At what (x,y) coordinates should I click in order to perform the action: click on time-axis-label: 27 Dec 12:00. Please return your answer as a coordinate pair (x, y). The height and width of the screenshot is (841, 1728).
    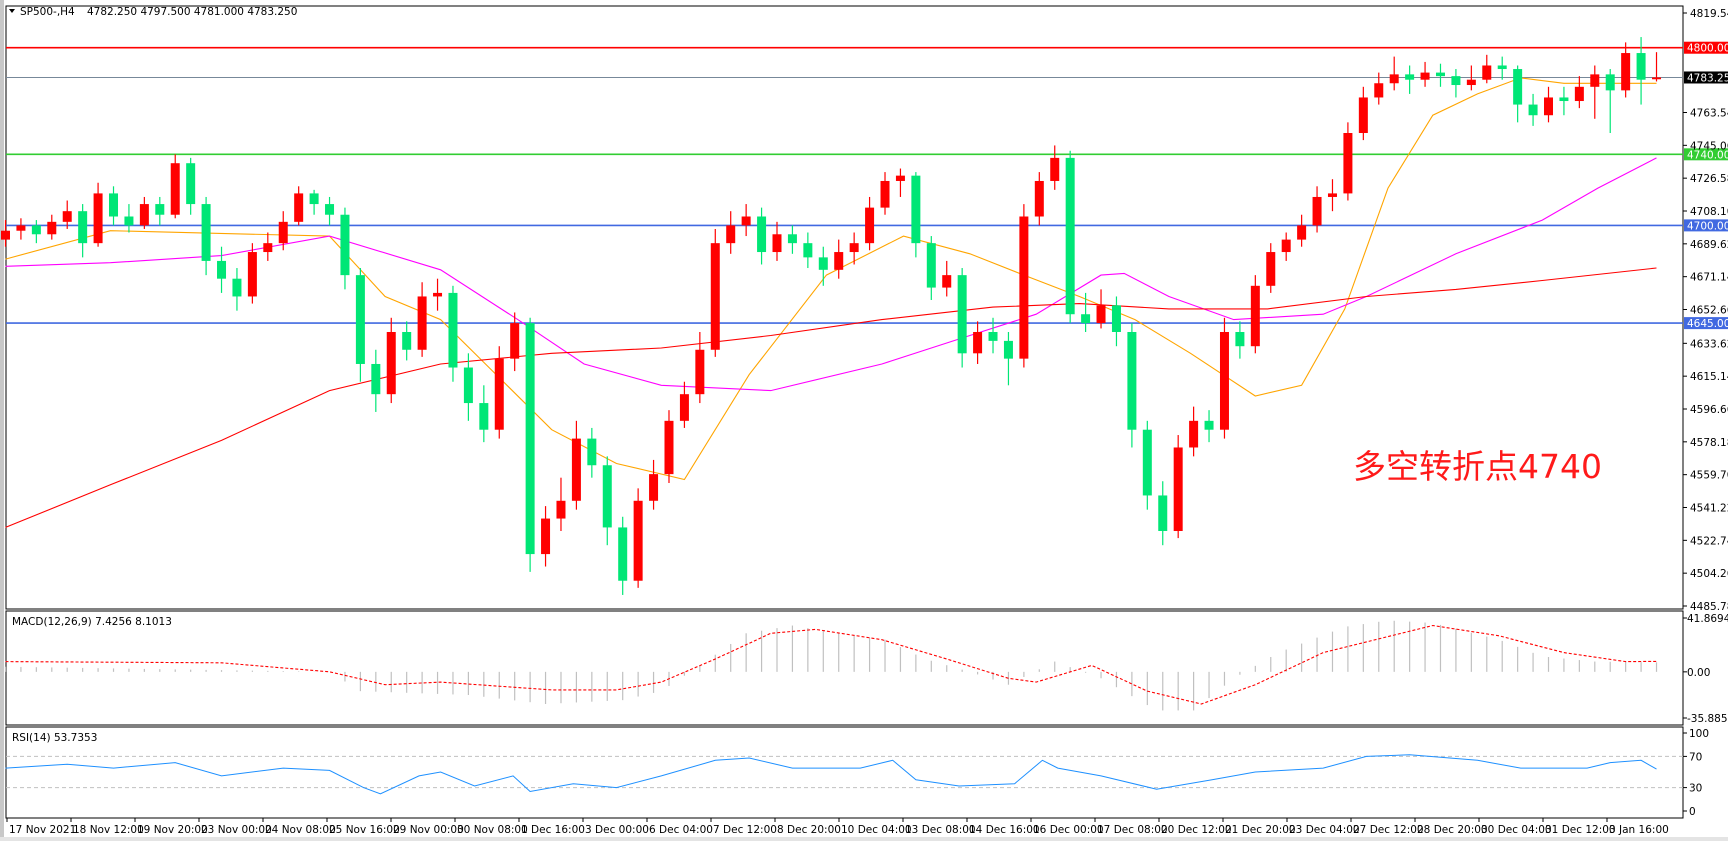
    Looking at the image, I should click on (1388, 830).